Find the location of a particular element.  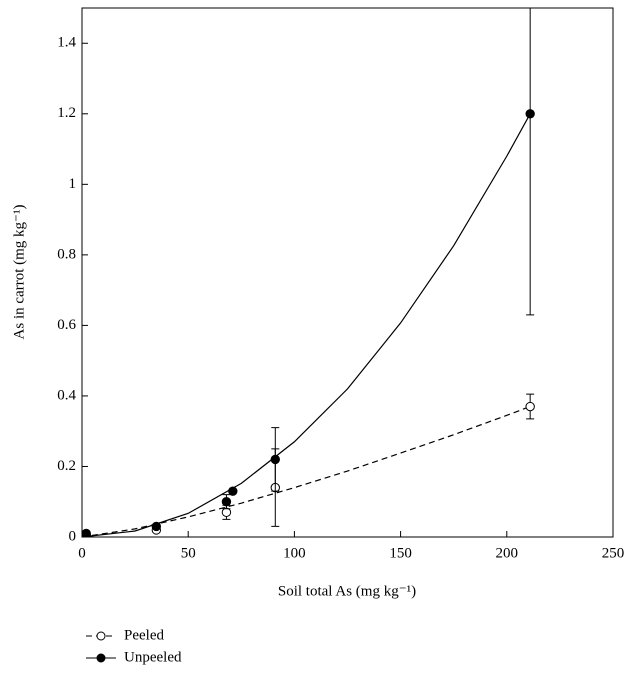

x-tick-label: 200 is located at coordinates (507, 553).